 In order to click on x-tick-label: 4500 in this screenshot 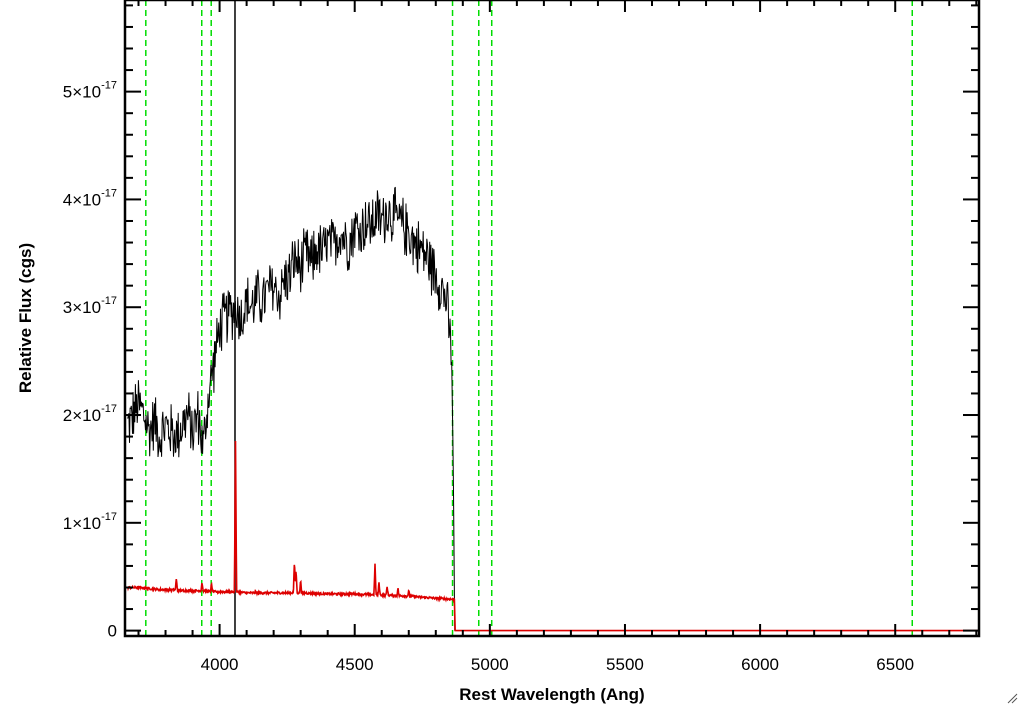, I will do `click(355, 664)`.